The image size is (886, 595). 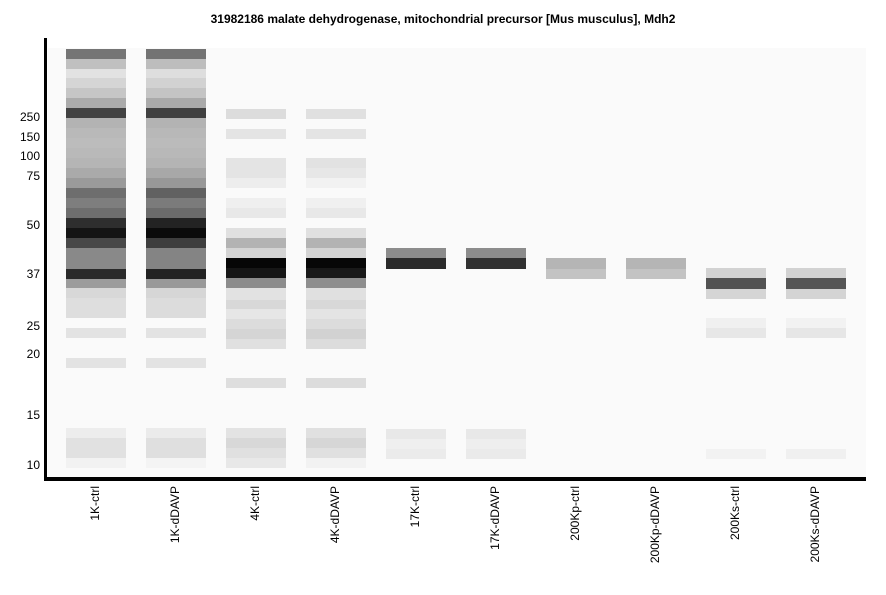 I want to click on lane-label-200kp-ddavp: 200Kp-dDAVP, so click(x=655, y=525).